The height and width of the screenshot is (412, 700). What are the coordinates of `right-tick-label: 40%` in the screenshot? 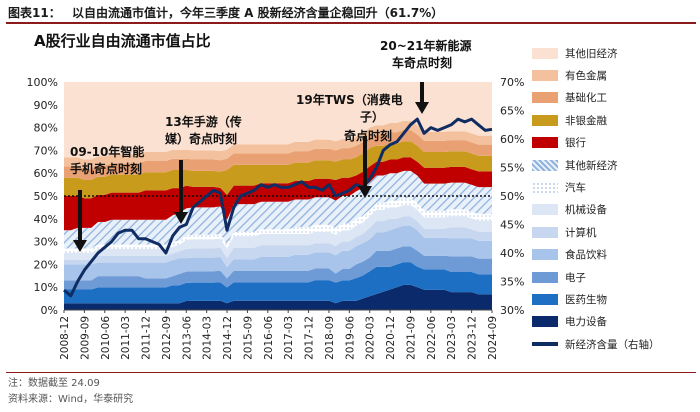 It's located at (512, 253).